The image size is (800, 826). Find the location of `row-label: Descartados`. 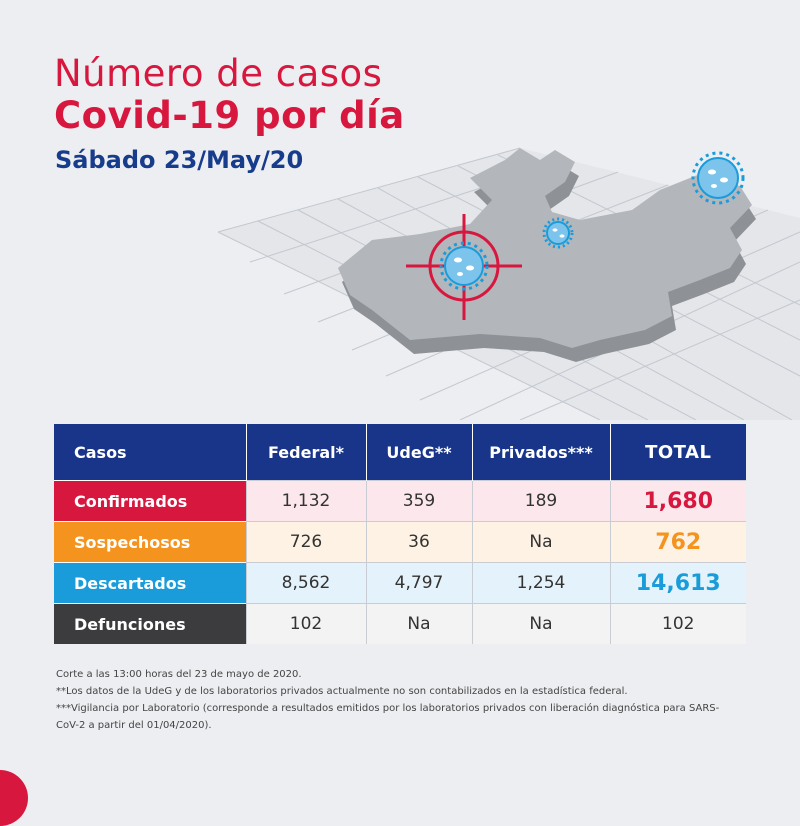

row-label: Descartados is located at coordinates (150, 583).